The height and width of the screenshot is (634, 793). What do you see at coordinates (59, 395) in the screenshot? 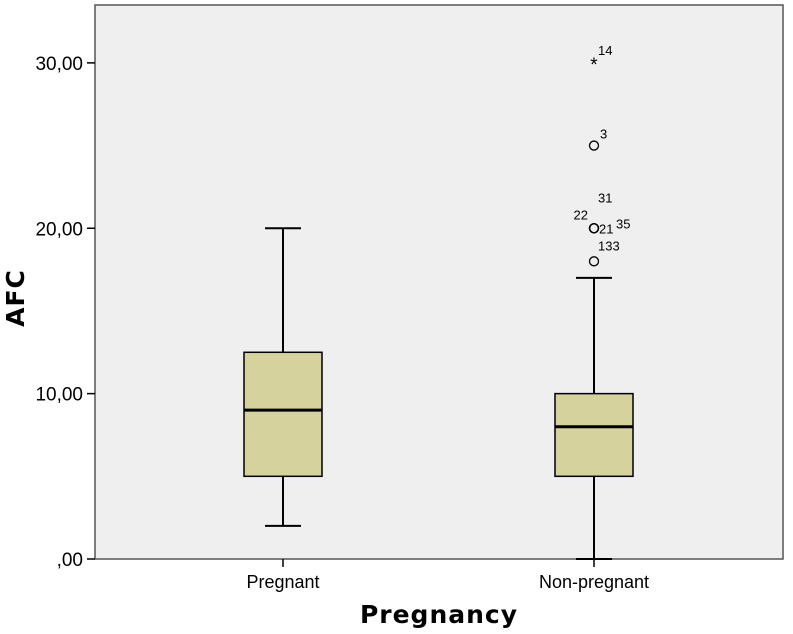
I see `y-tick-label: 10,00` at bounding box center [59, 395].